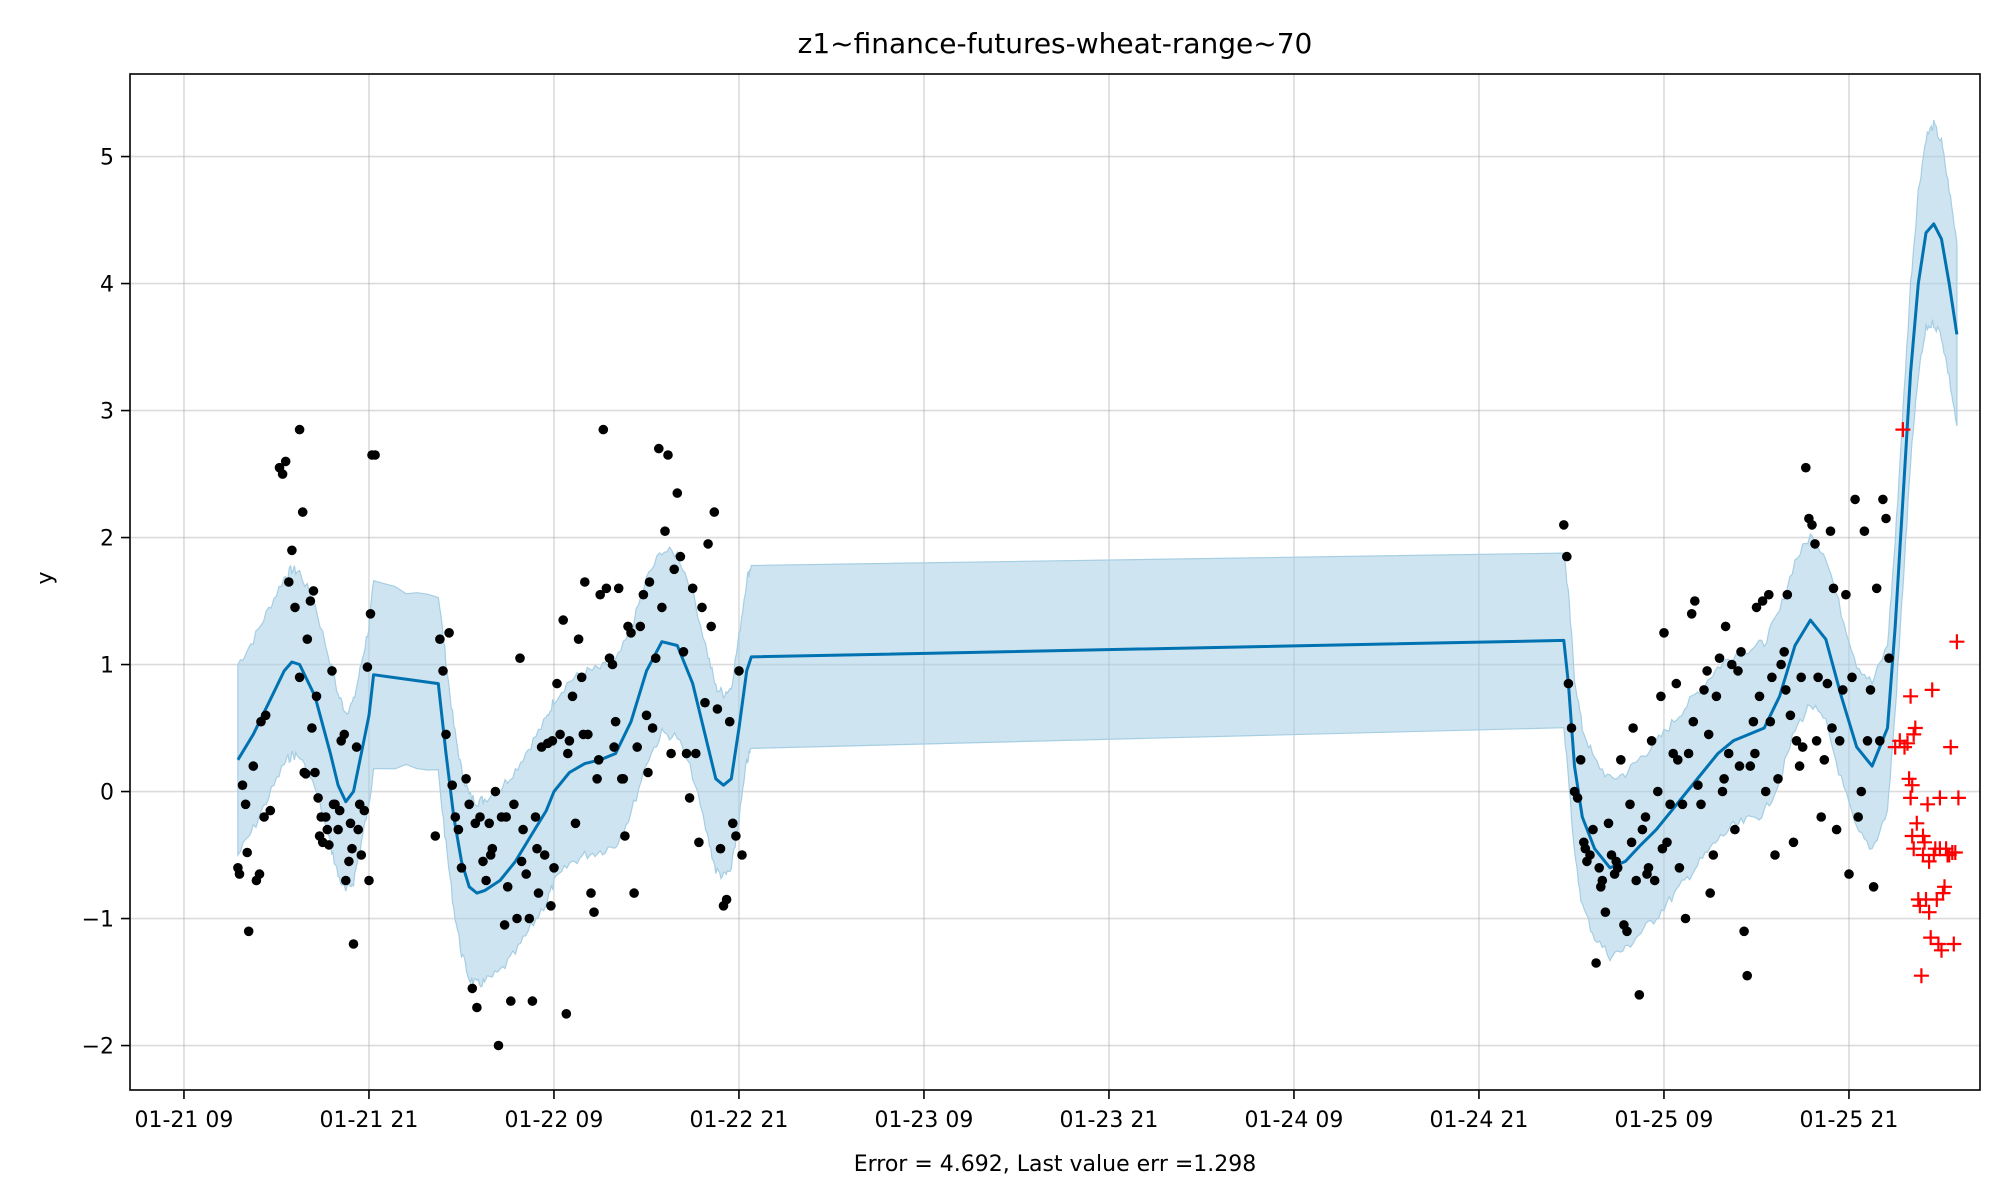 The width and height of the screenshot is (2000, 1200). Describe the element at coordinates (183, 1120) in the screenshot. I see `x-tick-label: 01-21 09` at that location.